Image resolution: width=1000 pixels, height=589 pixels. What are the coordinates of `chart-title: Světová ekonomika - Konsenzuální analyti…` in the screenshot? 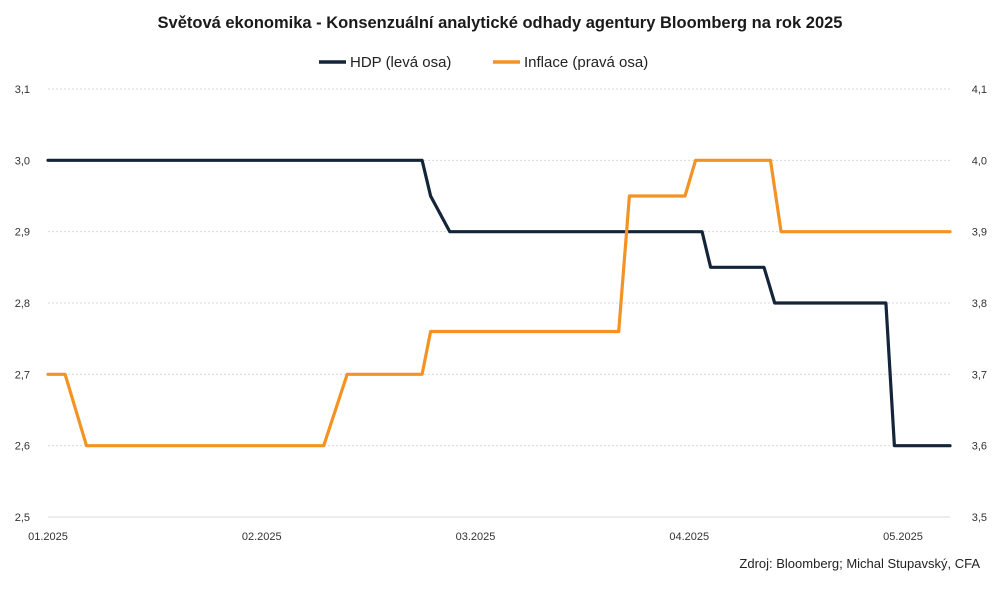 It's located at (500, 23).